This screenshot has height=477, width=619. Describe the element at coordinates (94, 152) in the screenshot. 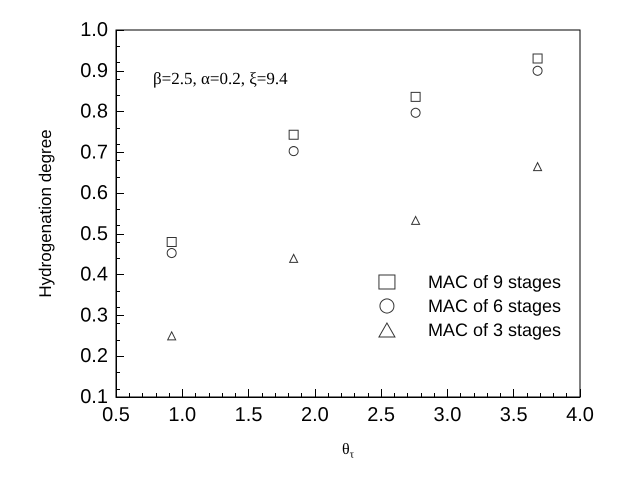

I see `y-tick-label: 0.7` at that location.